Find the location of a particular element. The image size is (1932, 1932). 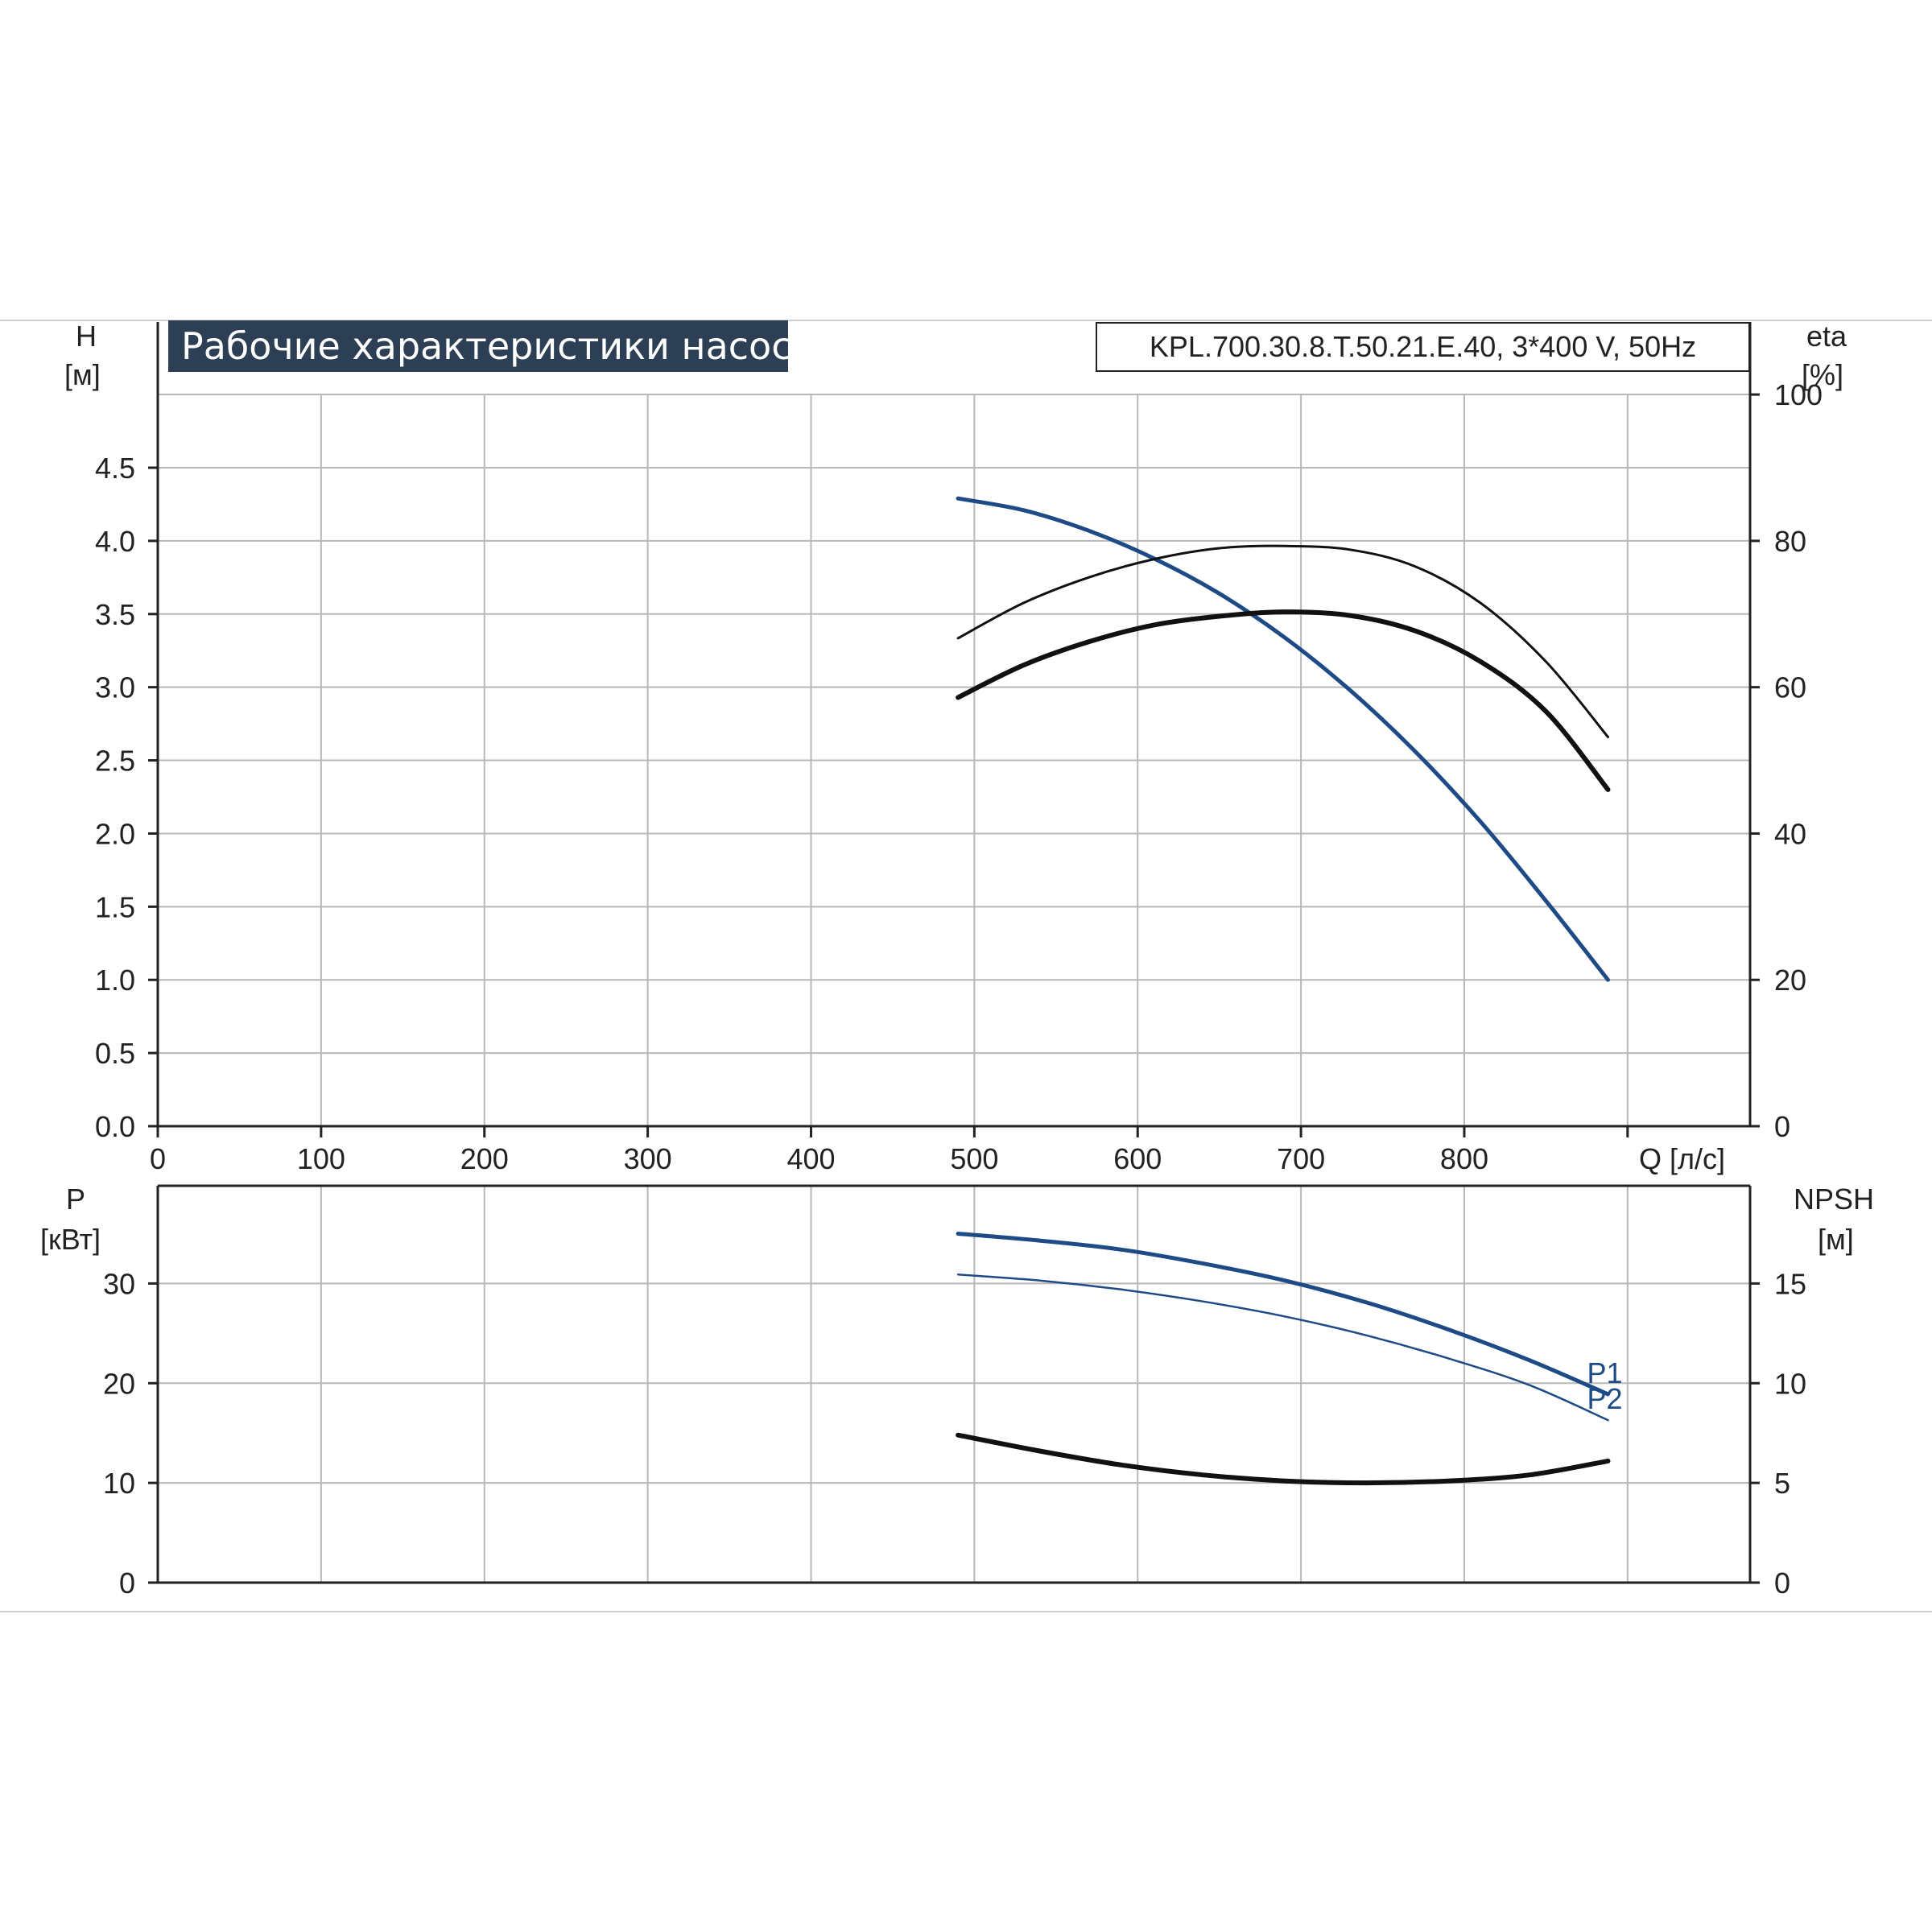

right-tick-label: 40 is located at coordinates (1790, 833).